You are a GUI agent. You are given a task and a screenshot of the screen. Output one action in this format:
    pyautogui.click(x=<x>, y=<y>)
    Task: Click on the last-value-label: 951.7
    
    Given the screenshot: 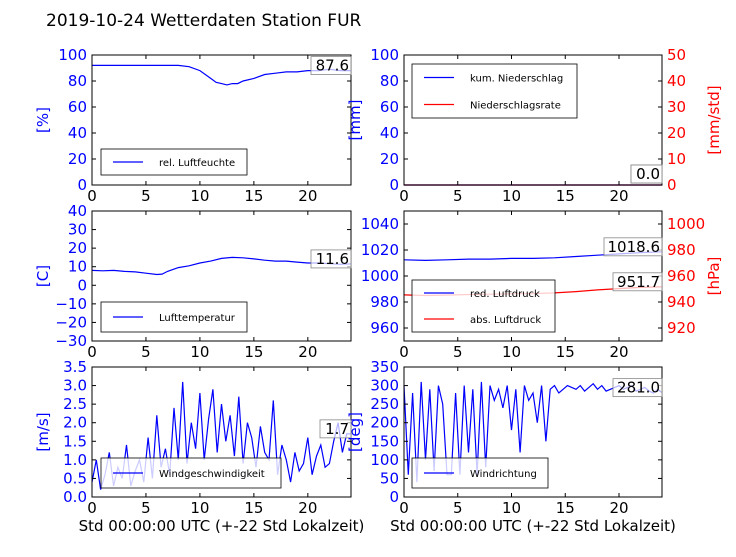 What is the action you would take?
    pyautogui.click(x=638, y=282)
    